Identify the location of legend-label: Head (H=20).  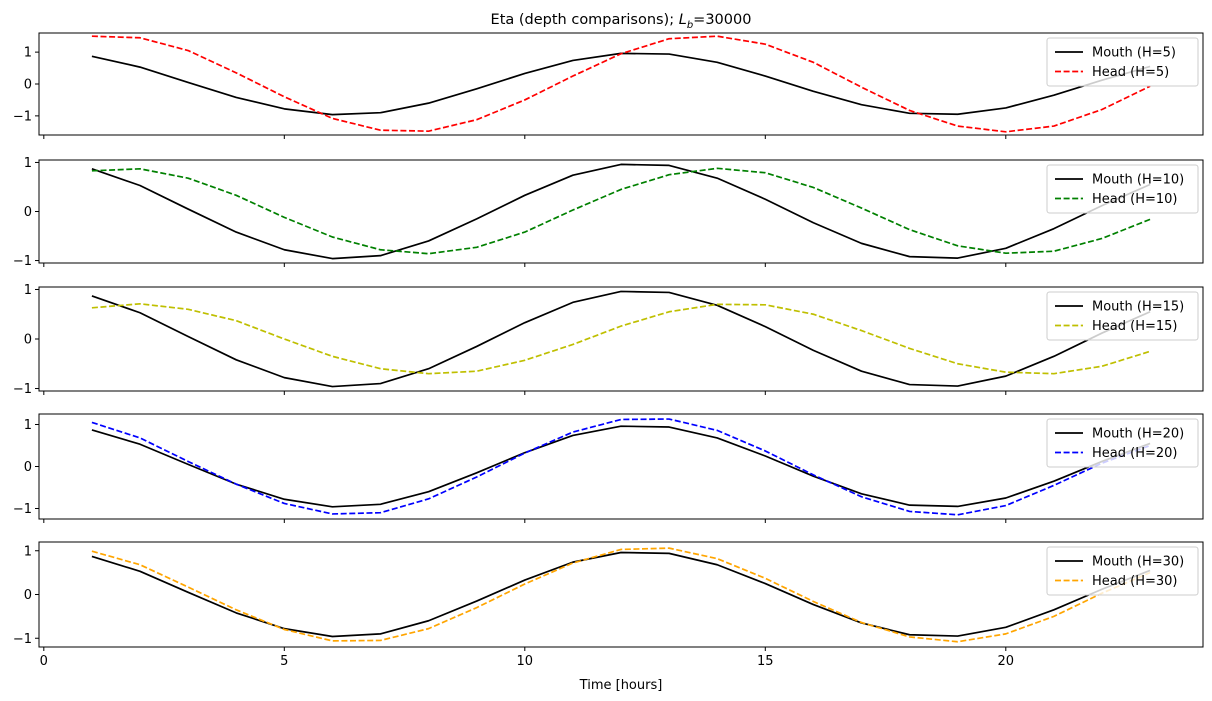
(1134, 453).